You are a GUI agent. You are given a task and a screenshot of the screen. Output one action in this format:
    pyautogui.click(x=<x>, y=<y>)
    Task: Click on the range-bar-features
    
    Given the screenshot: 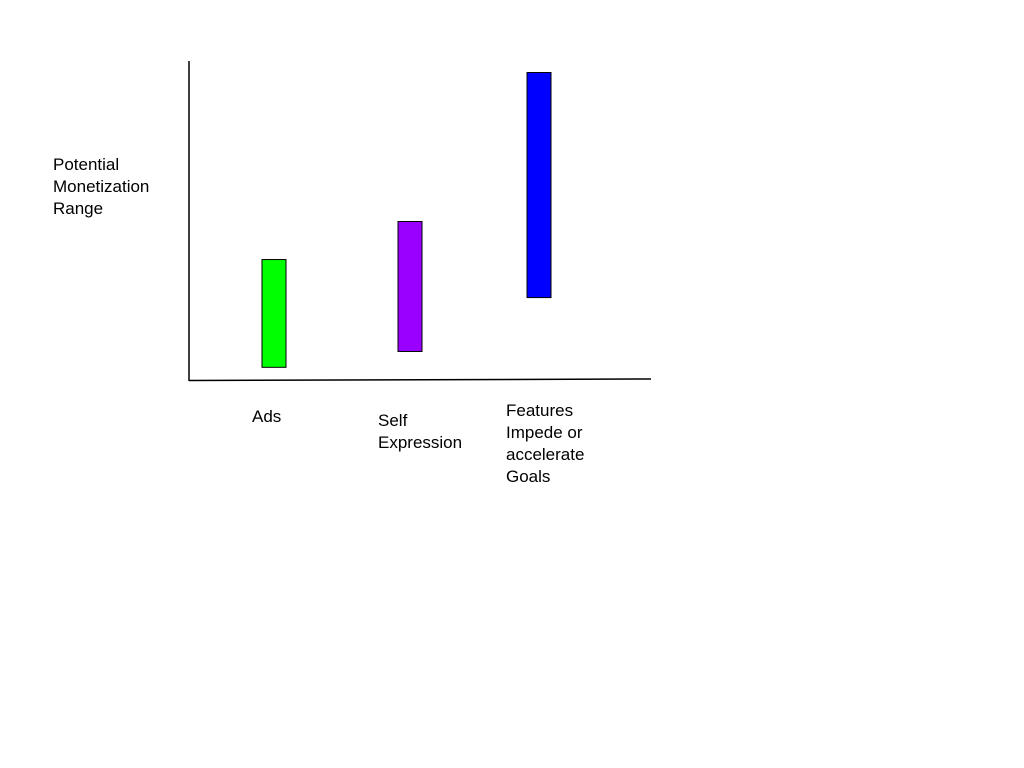 What is the action you would take?
    pyautogui.click(x=539, y=185)
    